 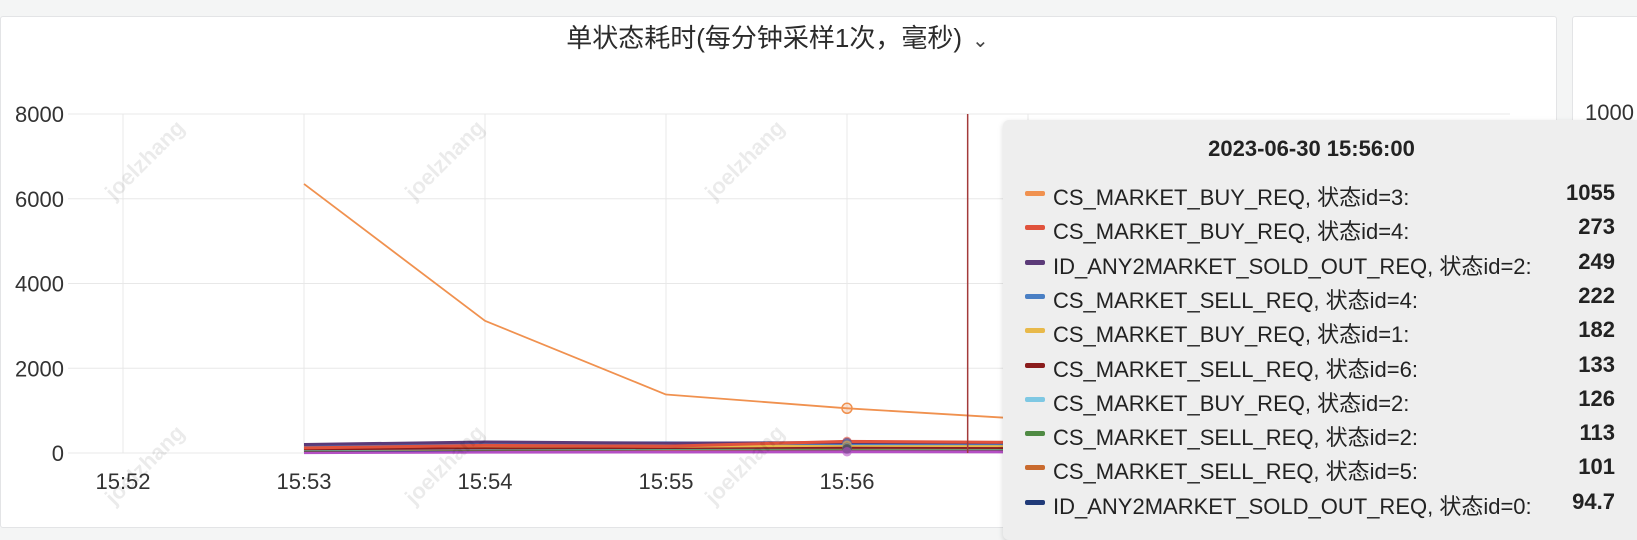 I want to click on tooltip-series-value: 1055, so click(x=1590, y=193).